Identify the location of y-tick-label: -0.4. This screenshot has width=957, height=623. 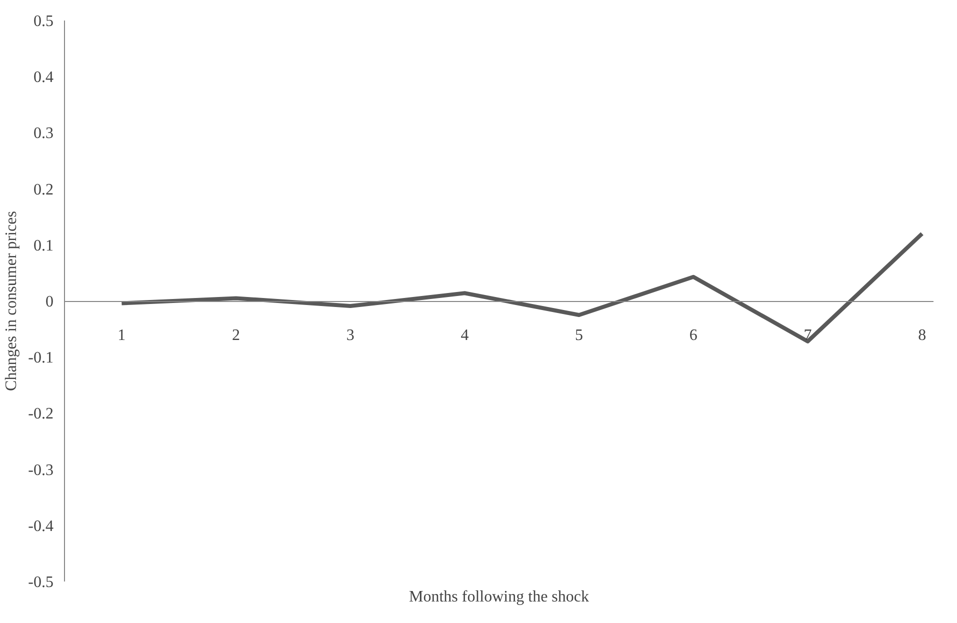
(41, 526).